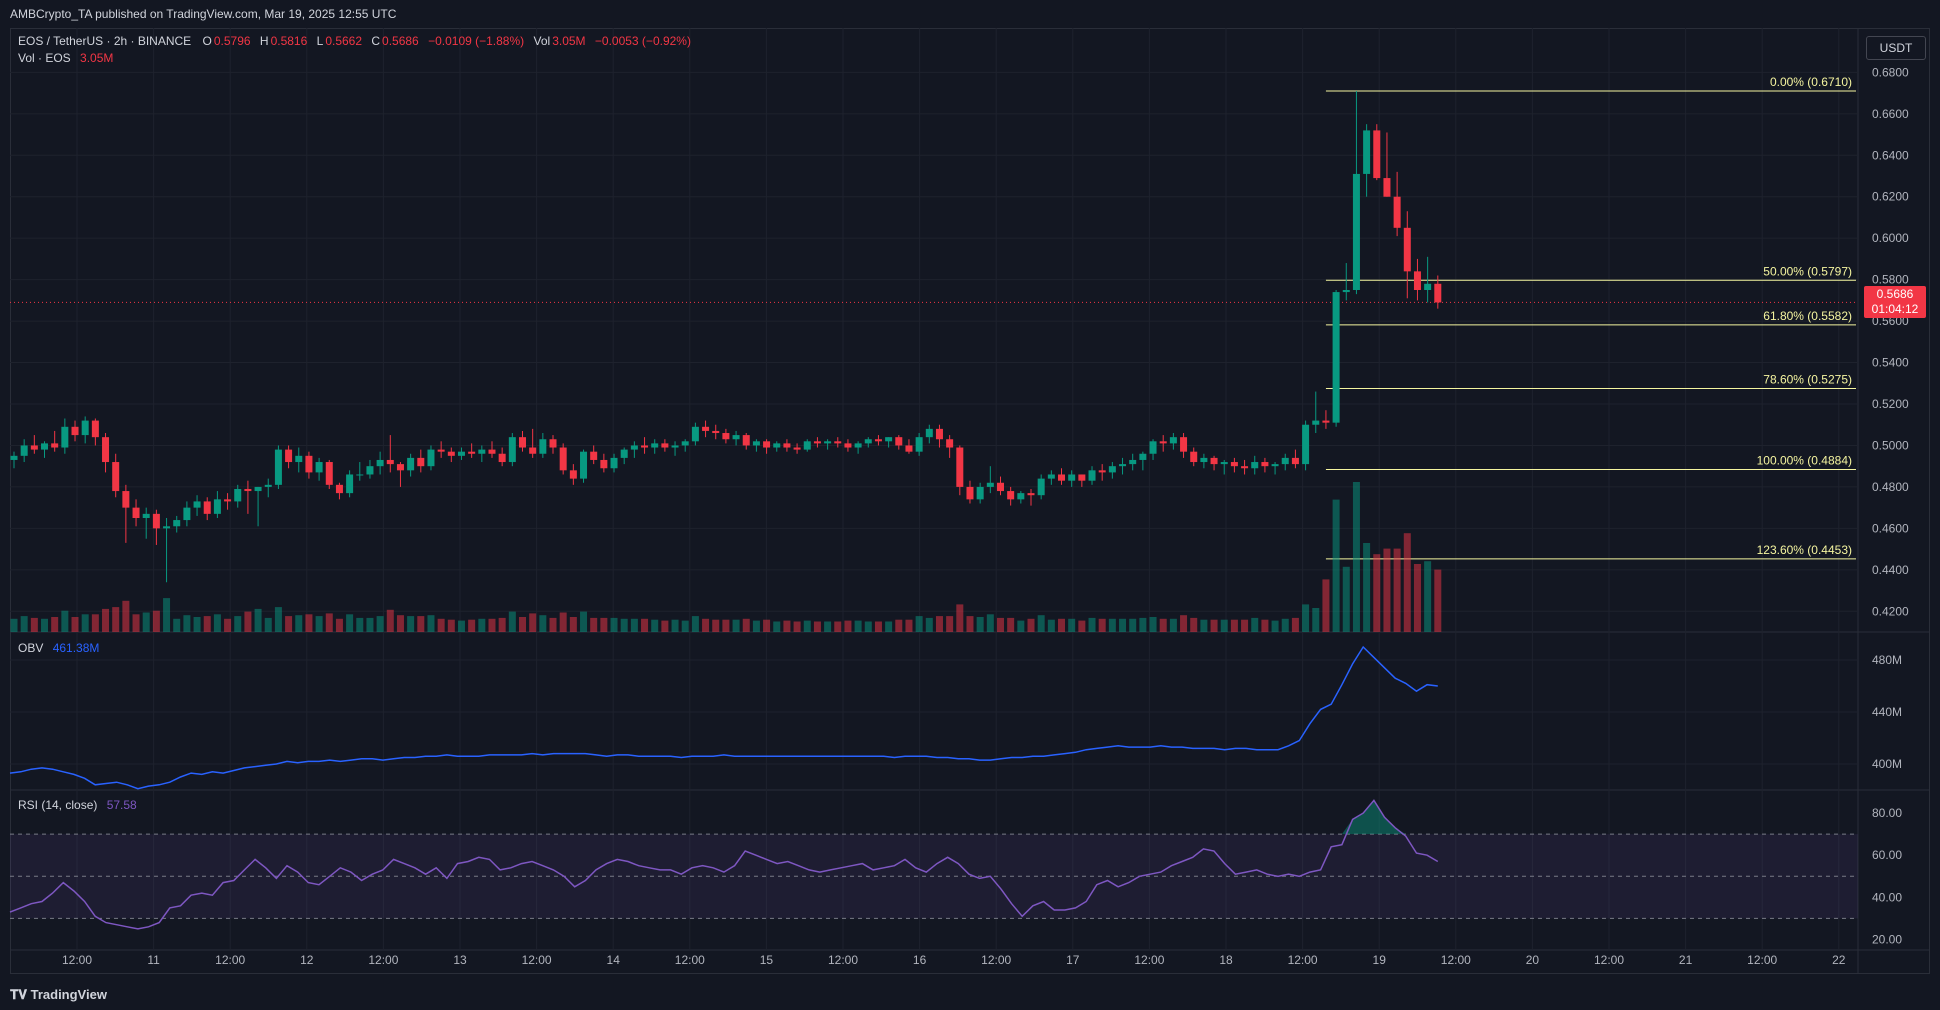 Image resolution: width=1940 pixels, height=1010 pixels. I want to click on volume-bars, so click(726, 557).